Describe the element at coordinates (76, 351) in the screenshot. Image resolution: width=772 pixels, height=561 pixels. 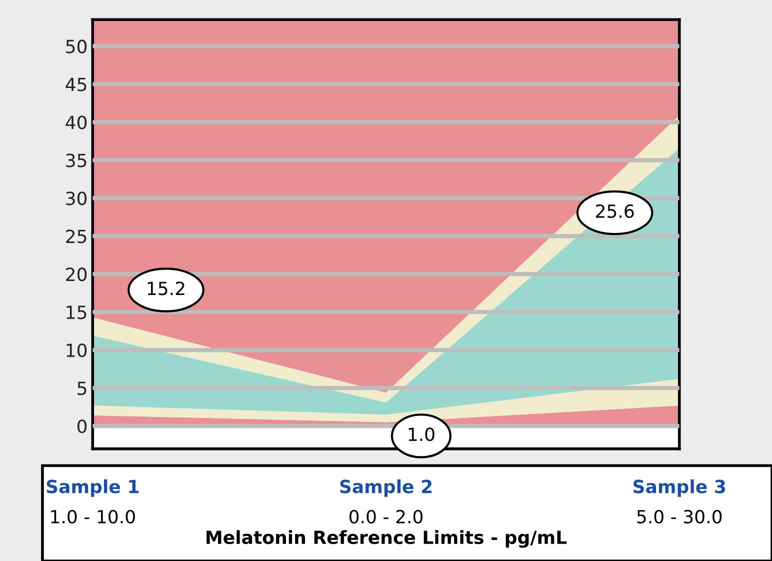
I see `y-tick-label: 10` at that location.